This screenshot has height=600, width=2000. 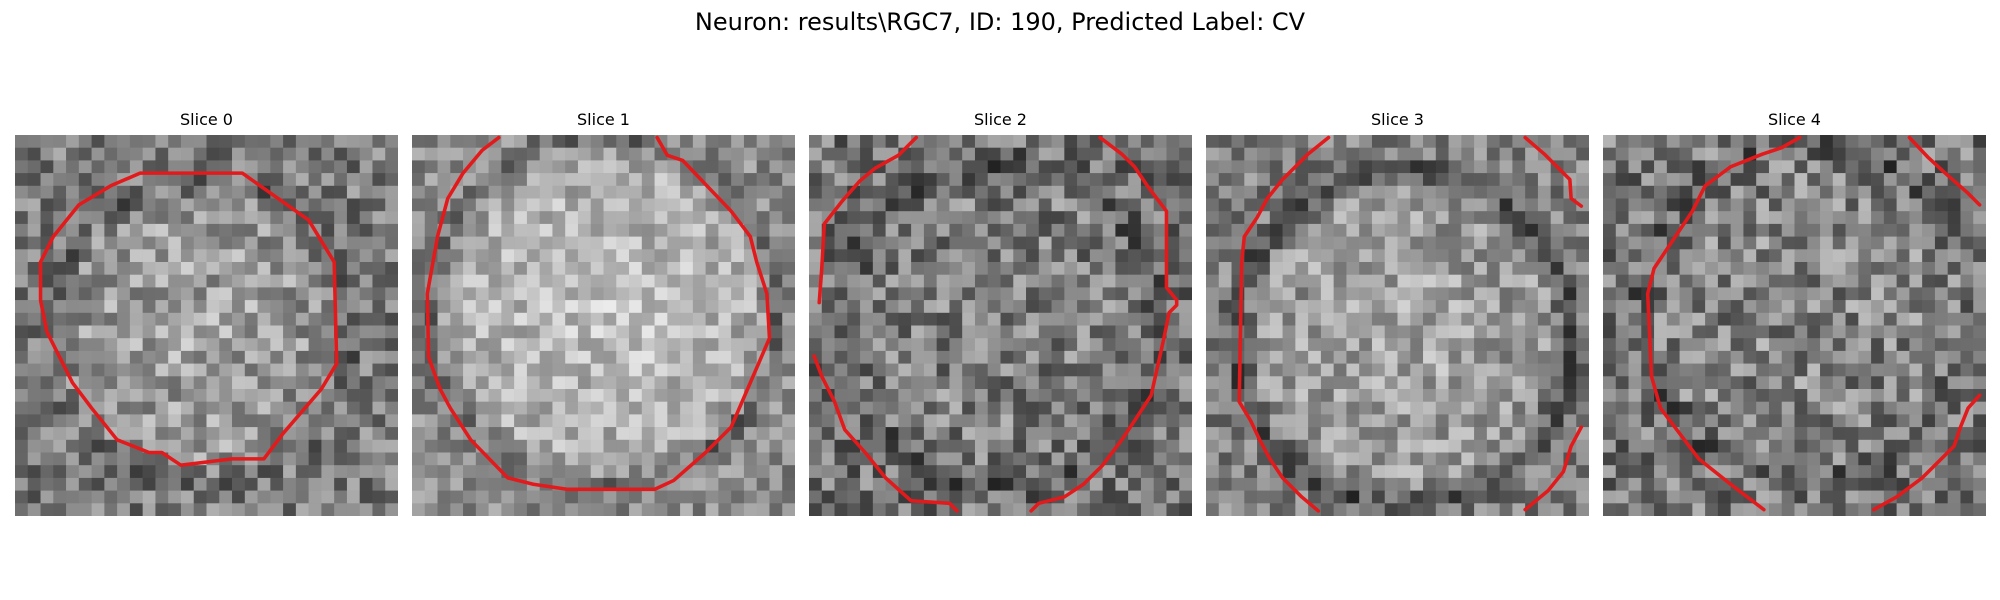 I want to click on slice-panel-2: Slice 2, so click(x=1000, y=312).